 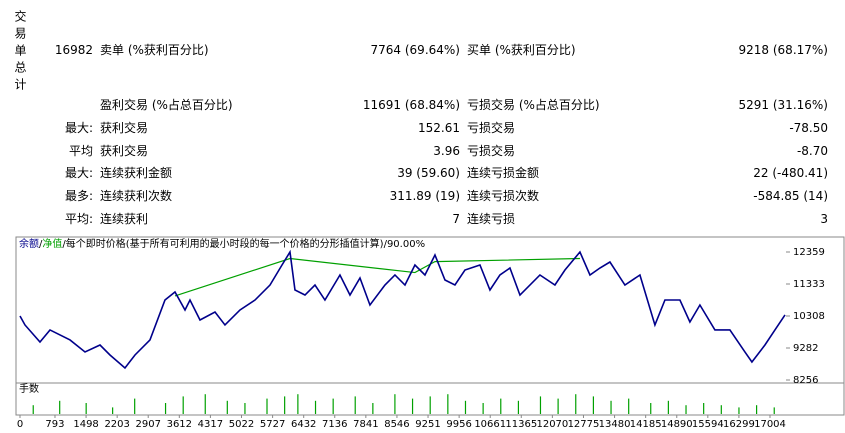 What do you see at coordinates (805, 380) in the screenshot?
I see `y-tick-label: 8256` at bounding box center [805, 380].